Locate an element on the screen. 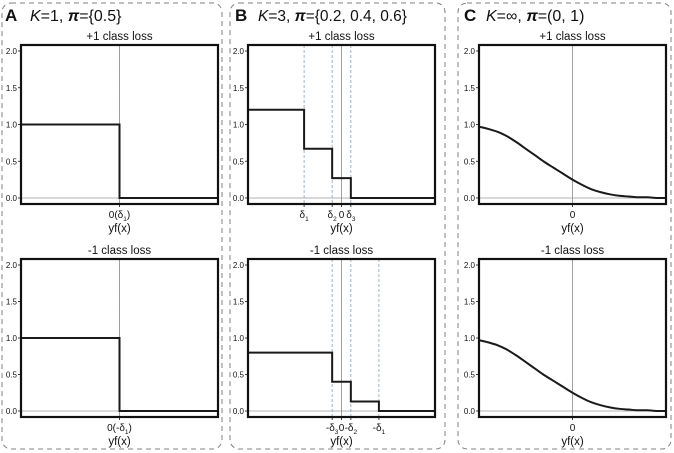 This screenshot has height=453, width=674. panel-a-k-symbol: K is located at coordinates (36, 16).